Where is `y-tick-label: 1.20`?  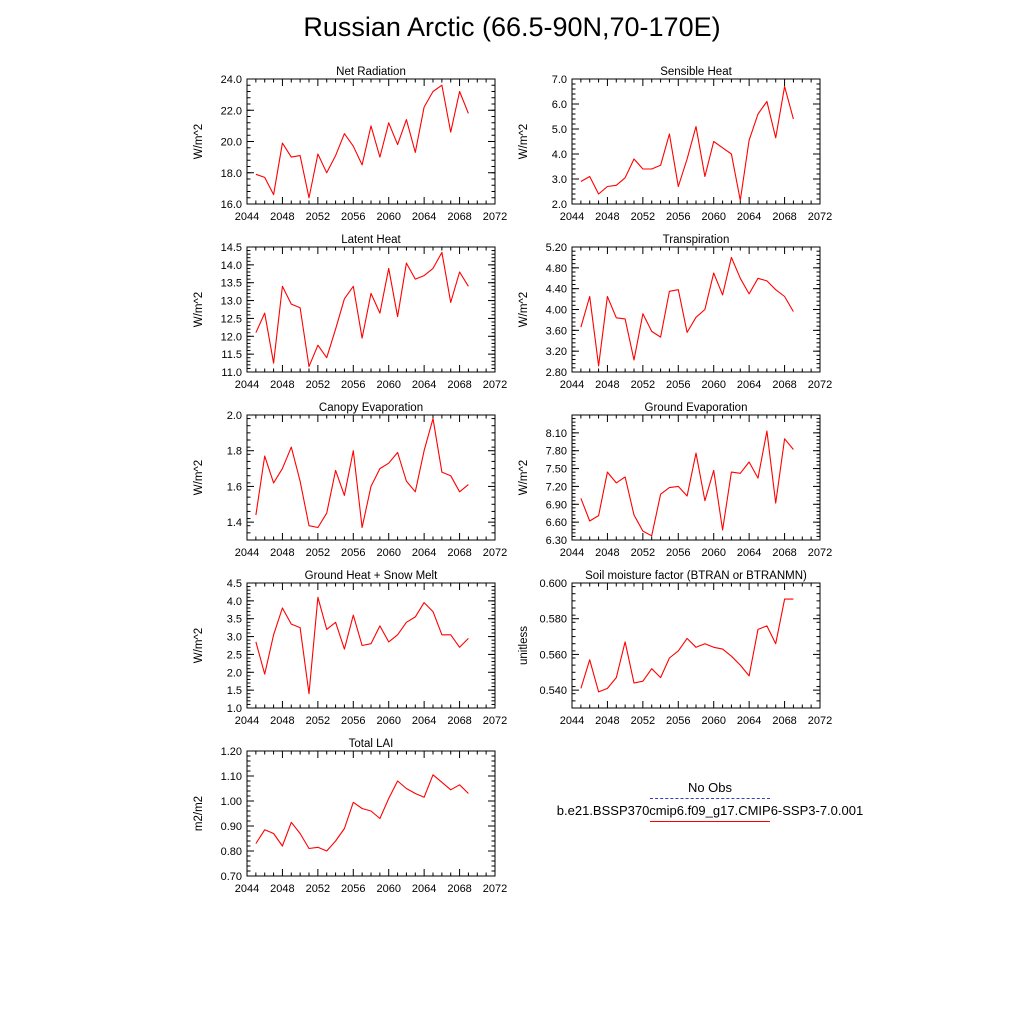
y-tick-label: 1.20 is located at coordinates (231, 752).